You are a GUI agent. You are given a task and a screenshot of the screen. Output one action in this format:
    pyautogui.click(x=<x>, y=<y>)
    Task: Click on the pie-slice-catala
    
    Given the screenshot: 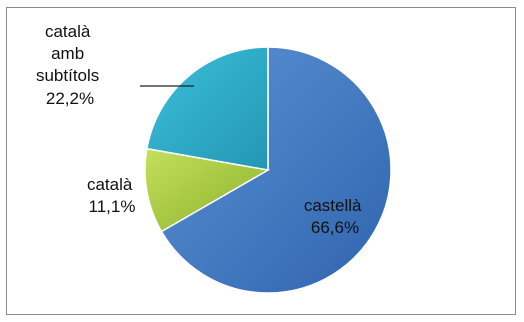 What is the action you would take?
    pyautogui.click(x=207, y=190)
    